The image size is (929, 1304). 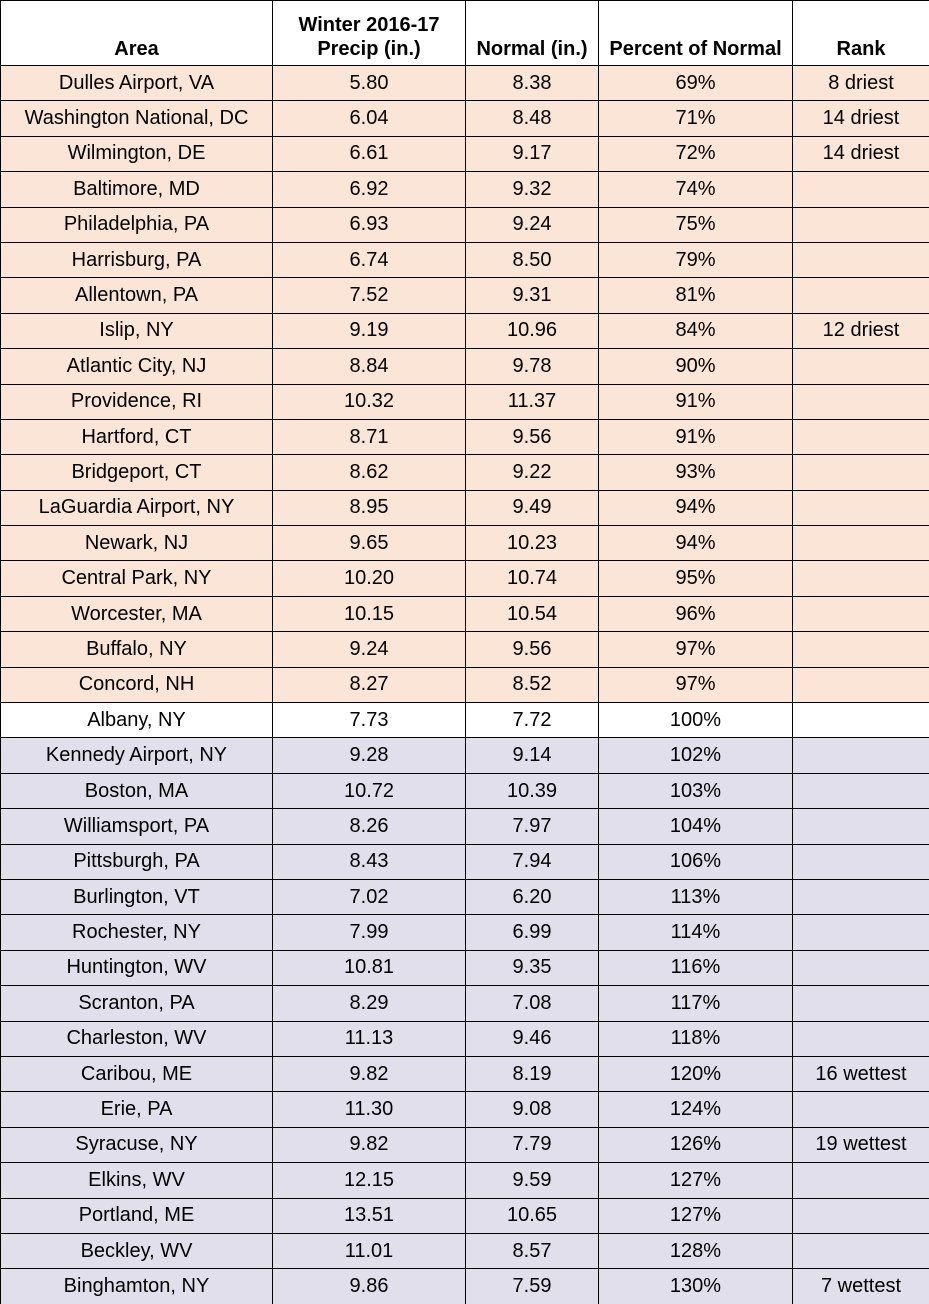 What do you see at coordinates (532, 1145) in the screenshot?
I see `cell: 7.79` at bounding box center [532, 1145].